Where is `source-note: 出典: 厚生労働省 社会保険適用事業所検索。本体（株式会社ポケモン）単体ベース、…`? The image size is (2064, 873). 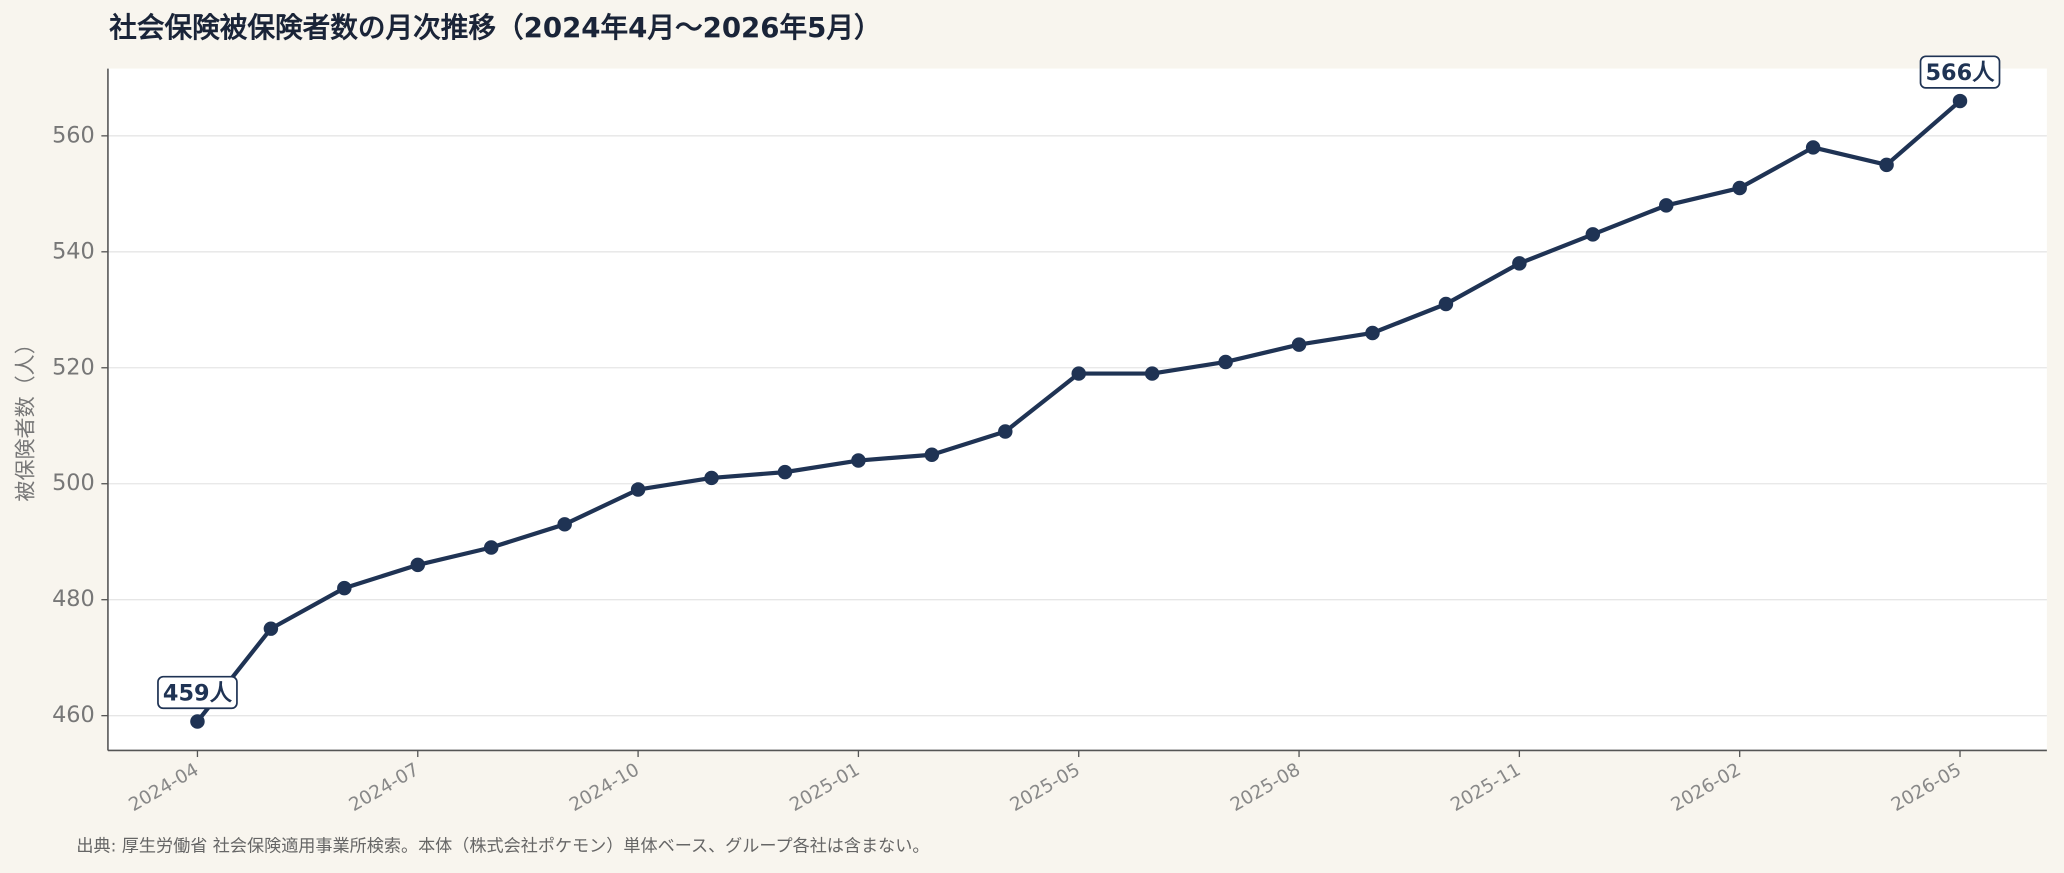
source-note: 出典: 厚生労働省 社会保険適用事業所検索。本体（株式会社ポケモン）単体ベース、… is located at coordinates (502, 847).